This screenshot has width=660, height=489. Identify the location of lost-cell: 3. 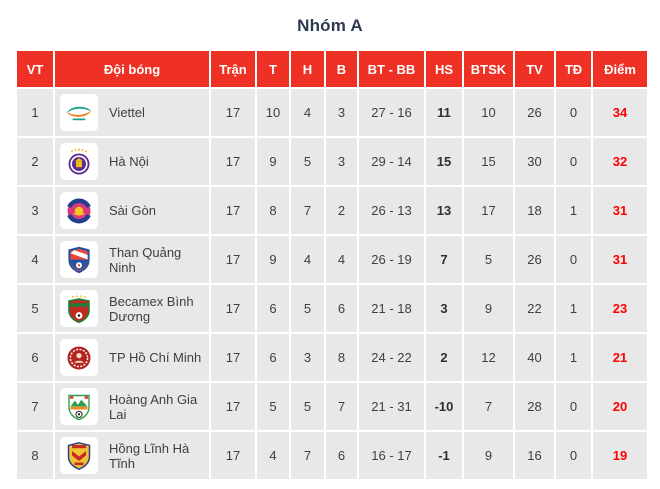
(341, 161).